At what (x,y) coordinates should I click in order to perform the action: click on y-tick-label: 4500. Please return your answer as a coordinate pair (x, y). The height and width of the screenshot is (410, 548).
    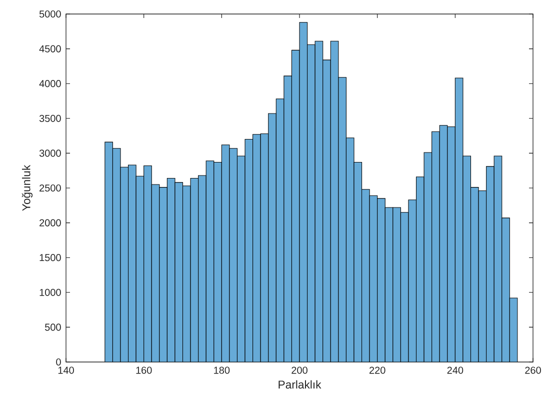
    Looking at the image, I should click on (50, 48).